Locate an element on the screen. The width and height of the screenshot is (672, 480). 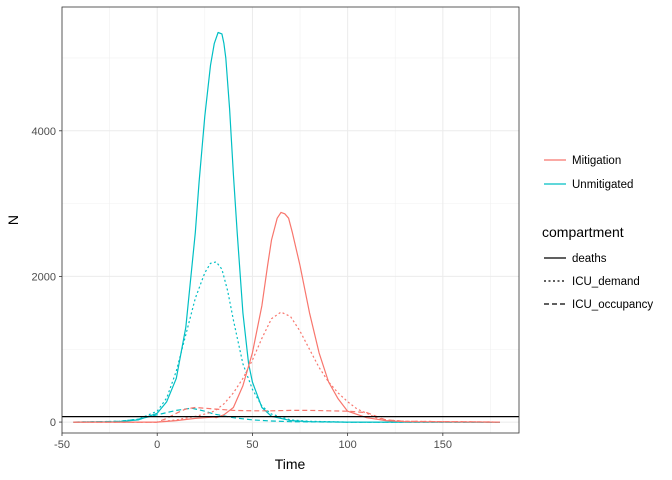
legend-label-icu-demand: ICU_demand is located at coordinates (606, 282).